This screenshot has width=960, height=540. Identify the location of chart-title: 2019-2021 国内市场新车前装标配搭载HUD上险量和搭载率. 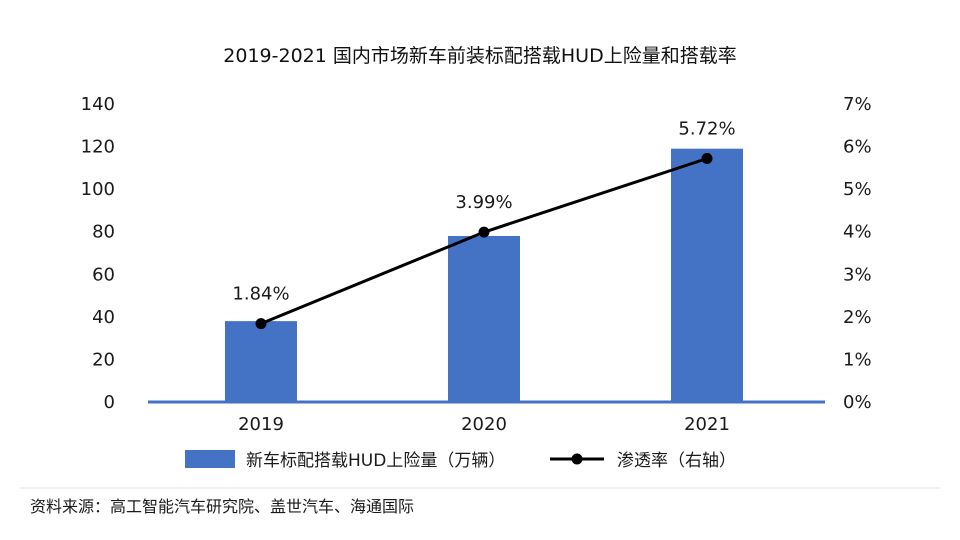
(479, 56).